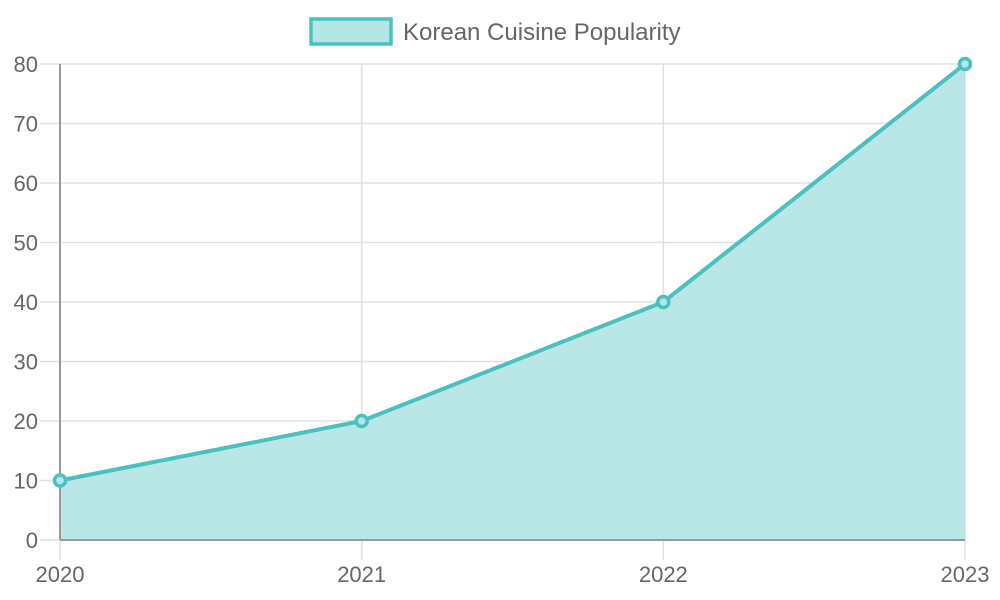 The width and height of the screenshot is (1000, 600). What do you see at coordinates (26, 64) in the screenshot?
I see `y-tick-label: 80` at bounding box center [26, 64].